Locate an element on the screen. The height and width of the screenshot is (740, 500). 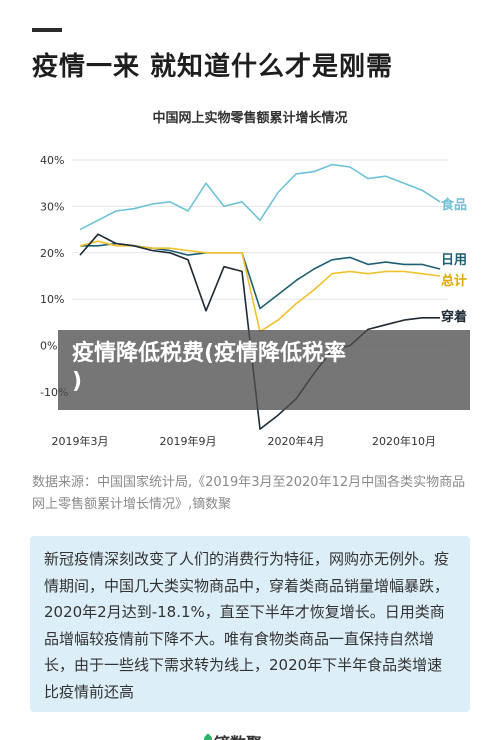
bottom-brand-strip: 镝数聚 is located at coordinates (250, 731).